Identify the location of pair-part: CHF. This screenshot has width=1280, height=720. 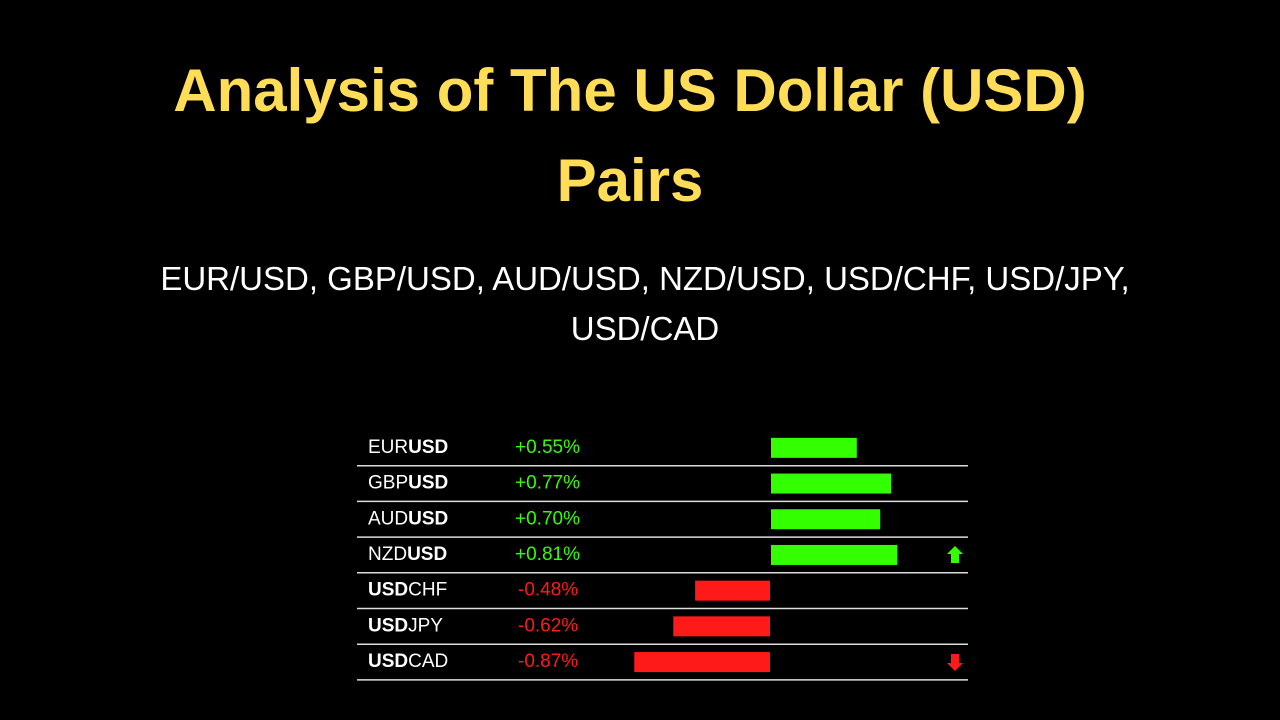
(427, 590).